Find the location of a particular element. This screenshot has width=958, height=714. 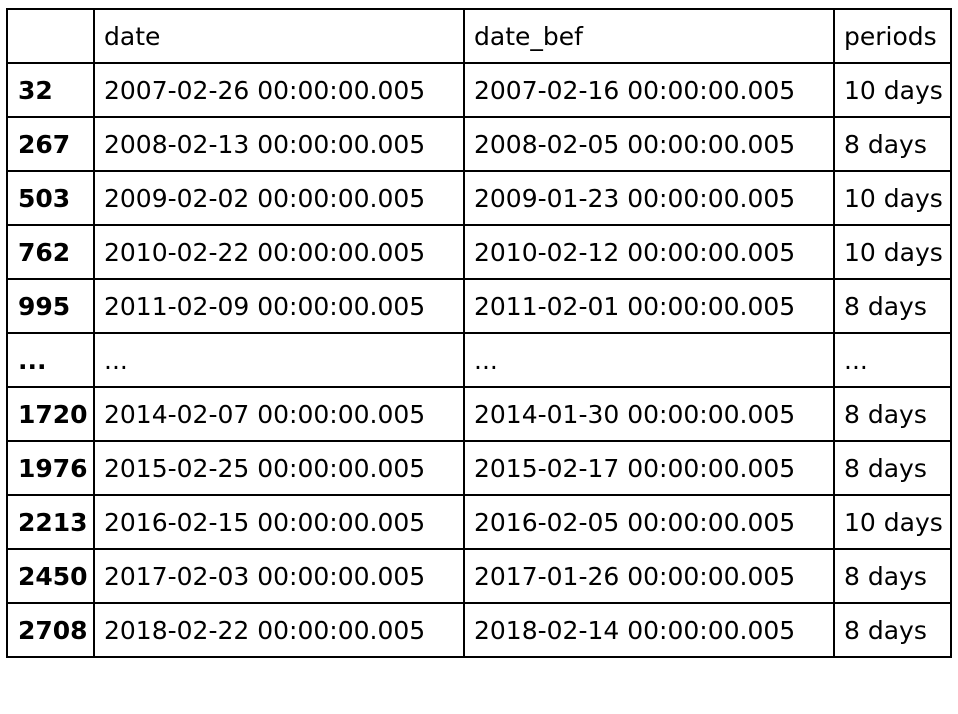

row-index: 32 is located at coordinates (50, 90).